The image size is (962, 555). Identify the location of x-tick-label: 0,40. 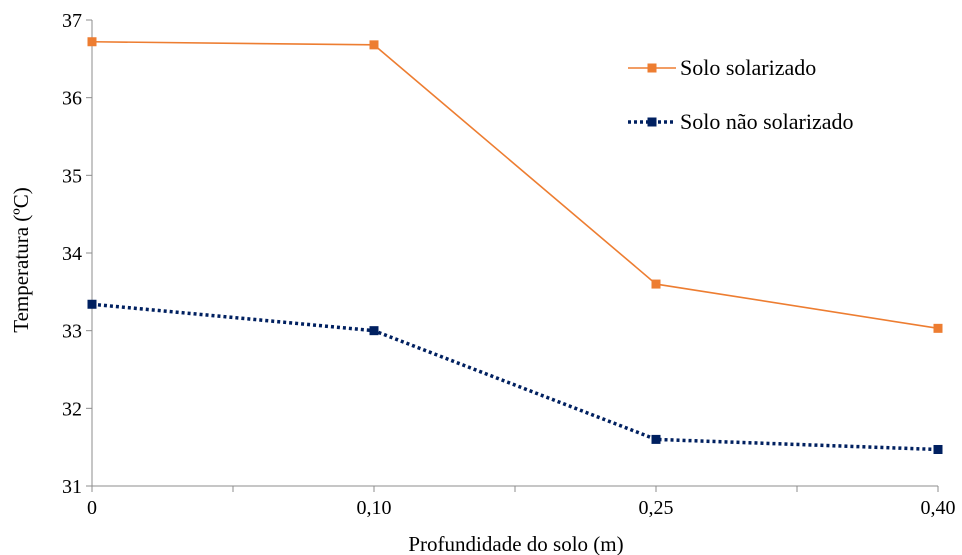
(938, 508).